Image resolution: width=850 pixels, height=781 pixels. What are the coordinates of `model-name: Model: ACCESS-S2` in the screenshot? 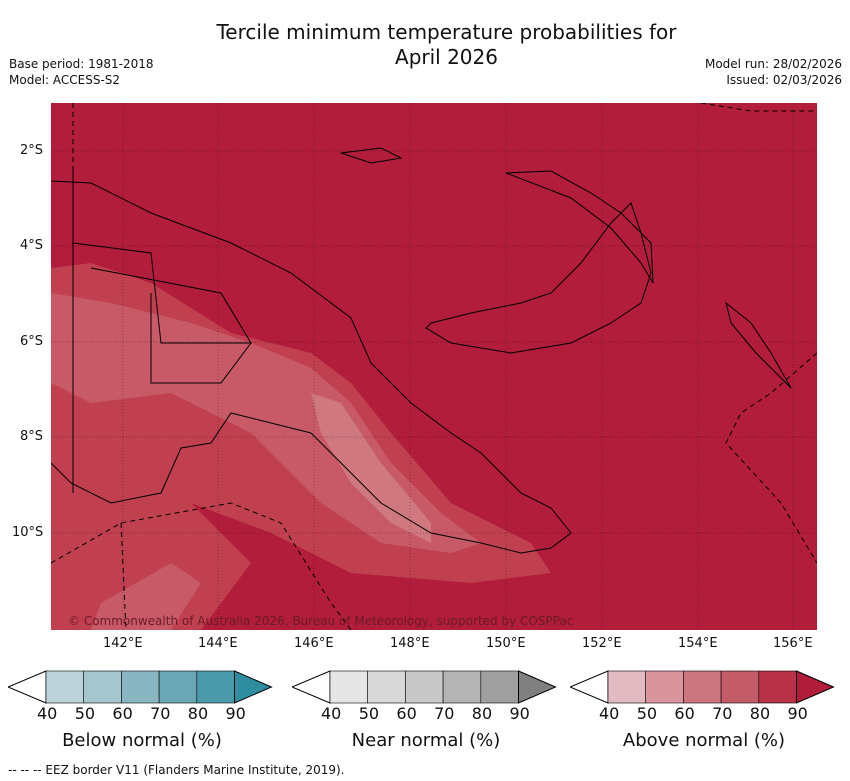 It's located at (65, 80).